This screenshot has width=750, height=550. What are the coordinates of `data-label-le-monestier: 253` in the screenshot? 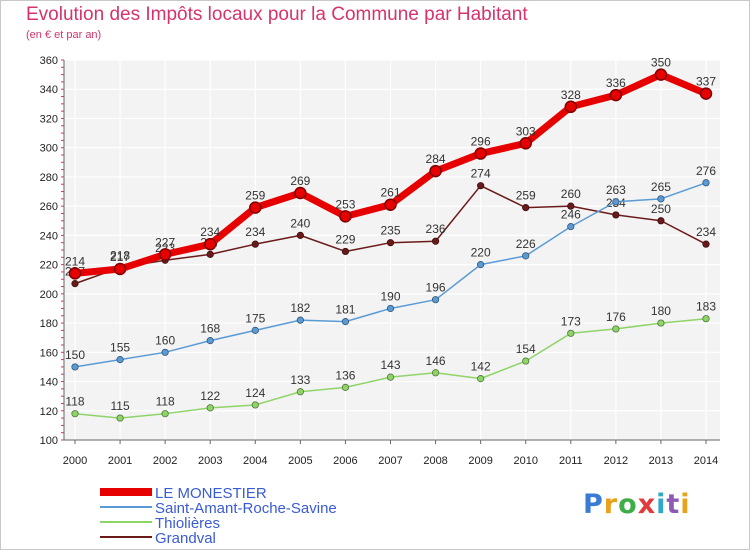 It's located at (345, 204).